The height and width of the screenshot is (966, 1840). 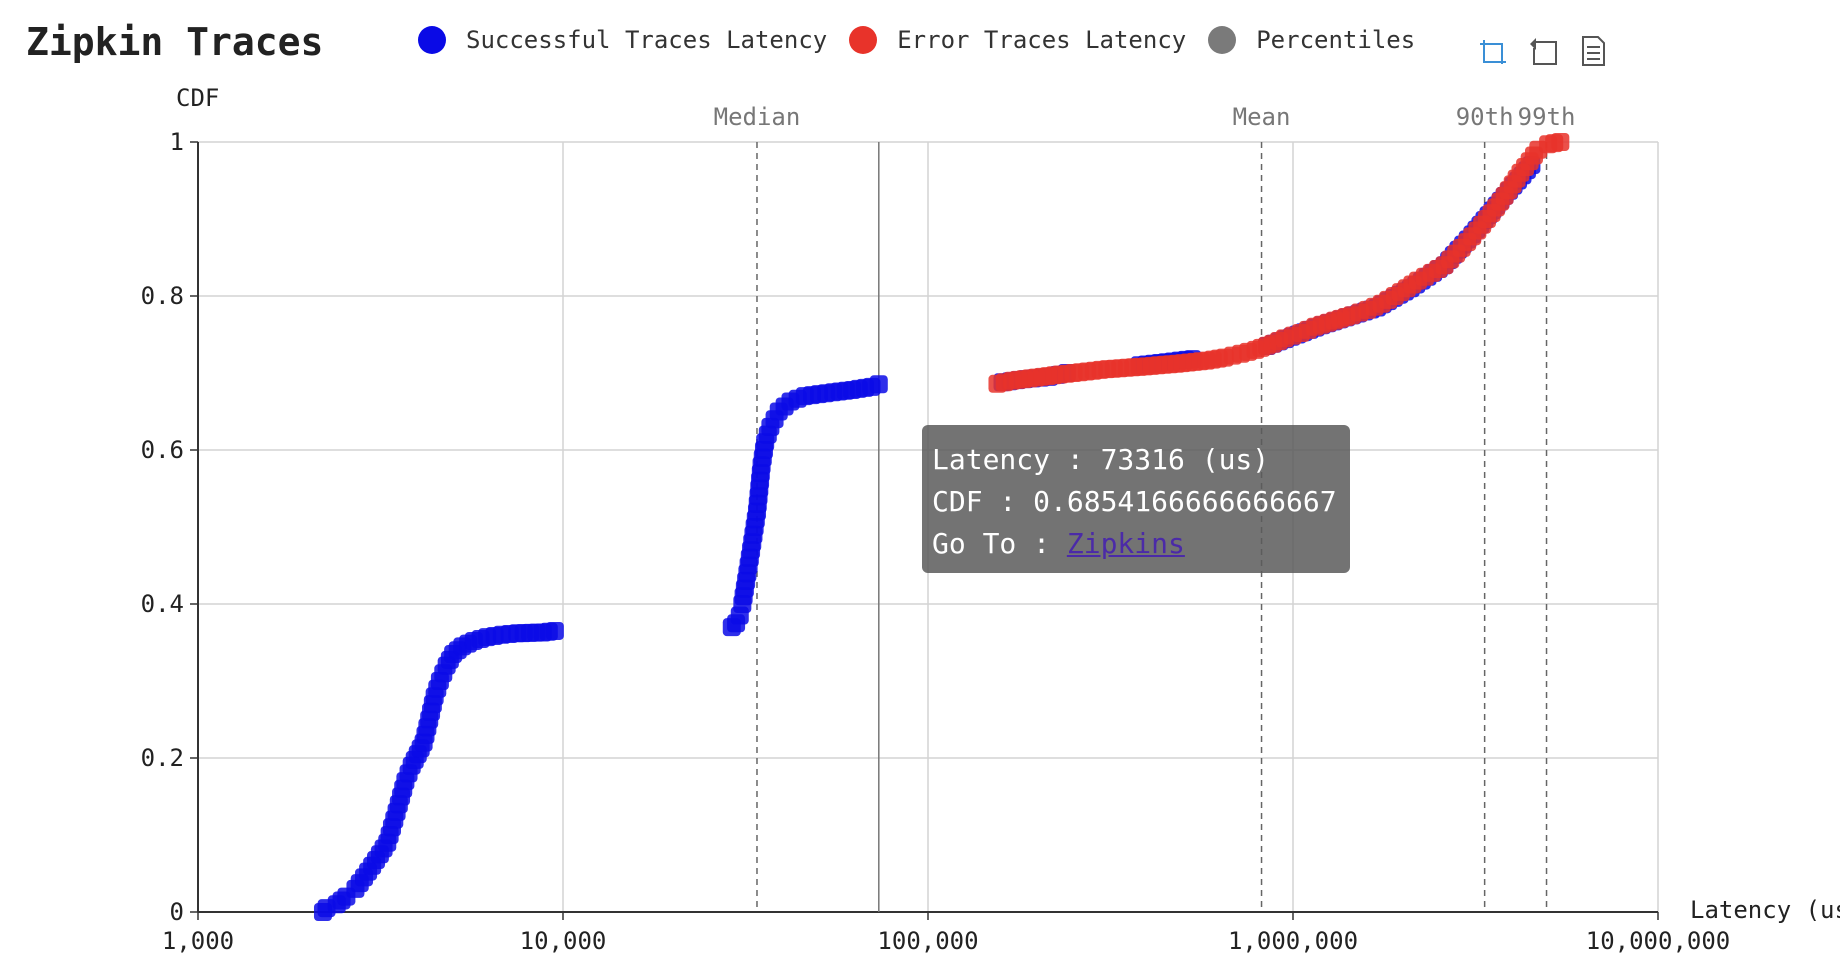 What do you see at coordinates (1134, 501) in the screenshot?
I see `tooltip-cdf: CDF : 0.6854166666666667` at bounding box center [1134, 501].